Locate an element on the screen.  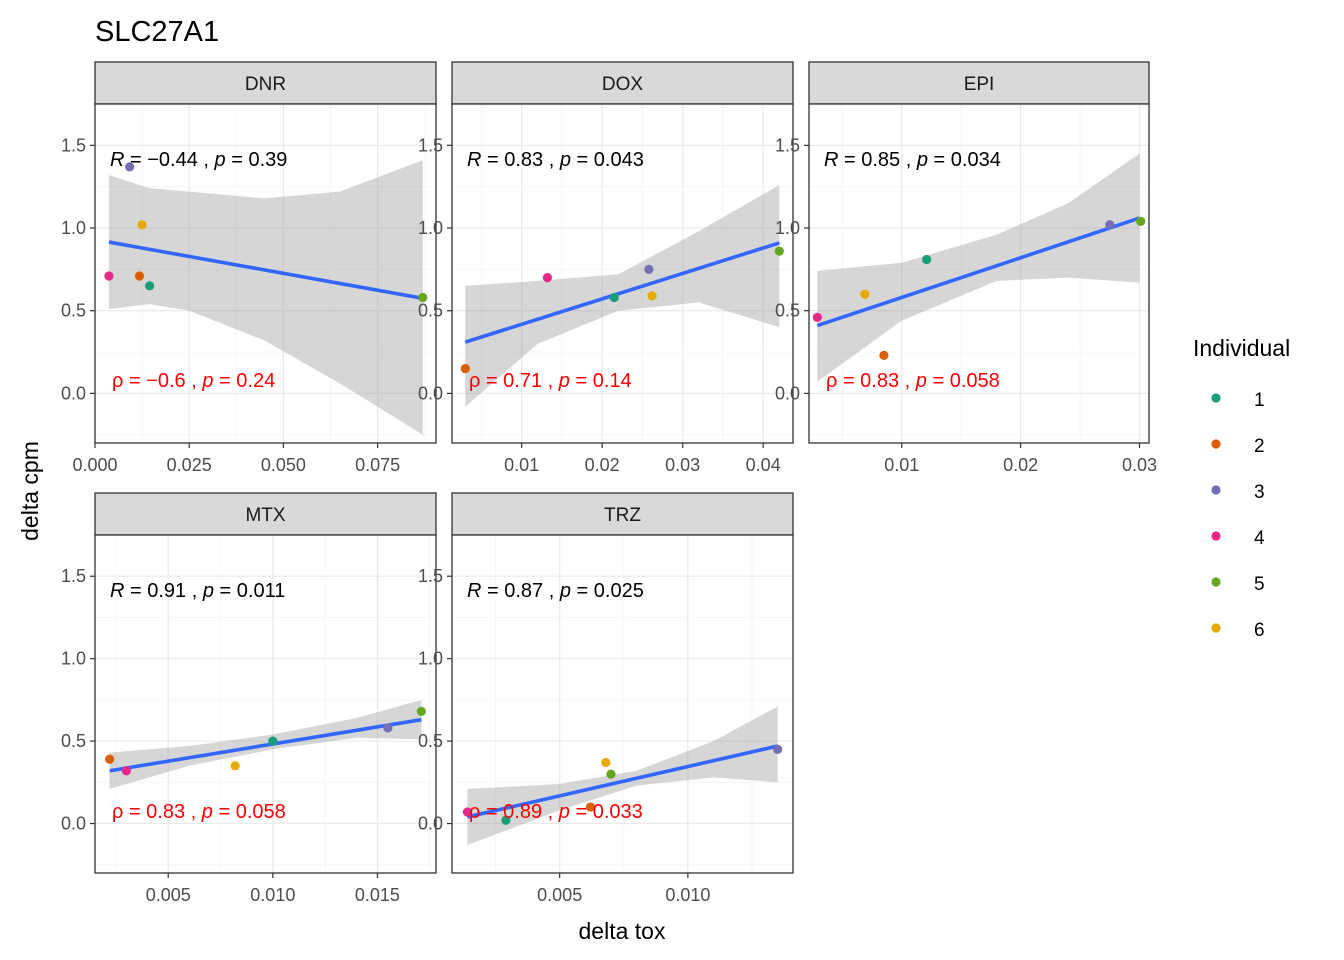
x-tick-label: 0.03 is located at coordinates (1139, 465).